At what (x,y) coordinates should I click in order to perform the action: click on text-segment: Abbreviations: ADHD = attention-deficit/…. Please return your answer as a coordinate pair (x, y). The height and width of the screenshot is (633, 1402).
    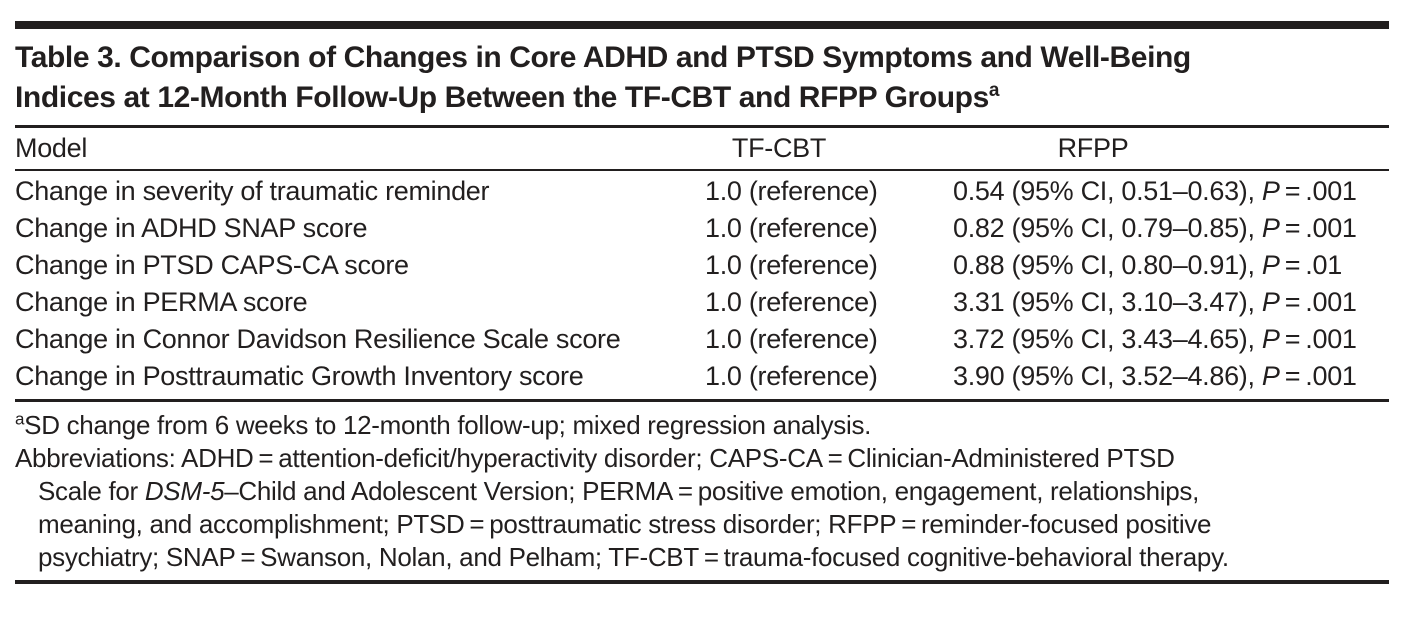
    Looking at the image, I should click on (595, 458).